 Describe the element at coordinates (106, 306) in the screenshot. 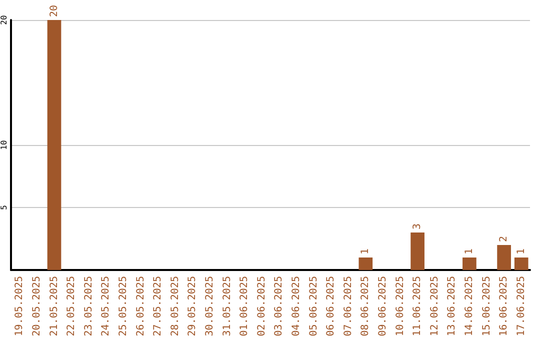

I see `x-tick-label: 24.05.2025` at that location.